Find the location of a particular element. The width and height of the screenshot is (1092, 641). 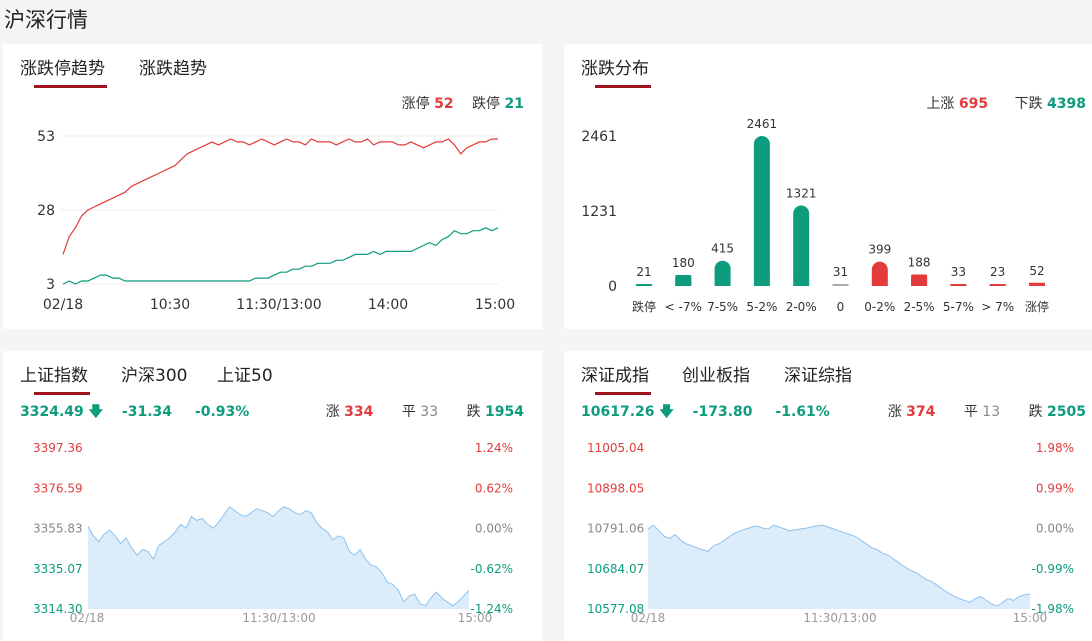

sz-up-value: 374 is located at coordinates (921, 412).